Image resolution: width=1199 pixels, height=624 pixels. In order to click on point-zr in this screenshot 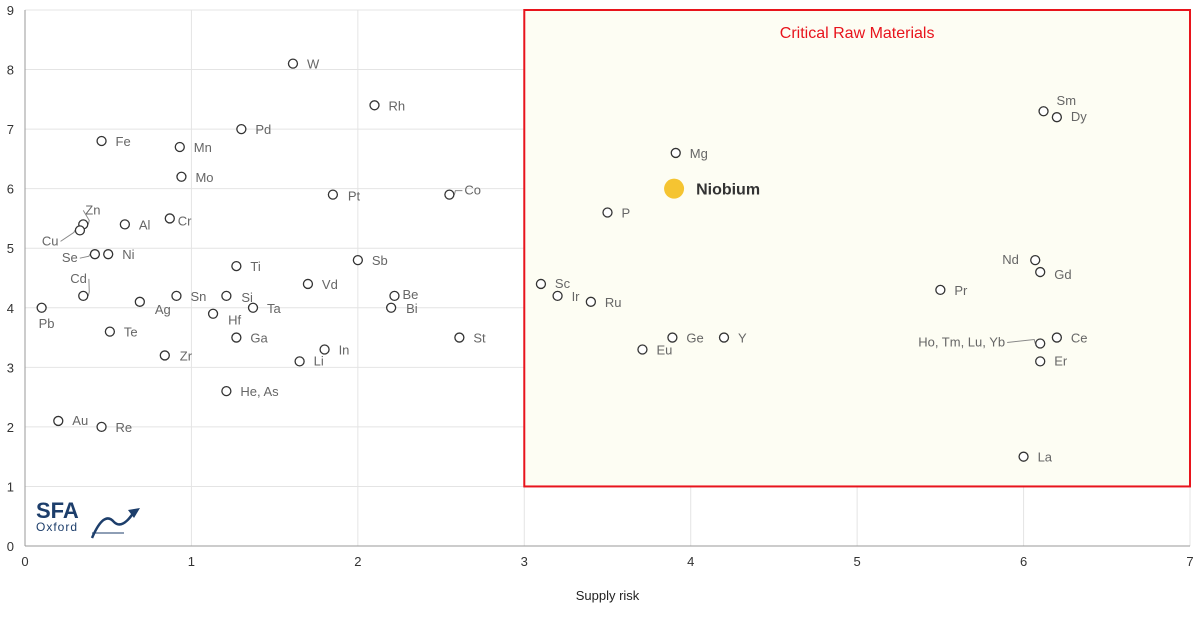, I will do `click(164, 355)`.